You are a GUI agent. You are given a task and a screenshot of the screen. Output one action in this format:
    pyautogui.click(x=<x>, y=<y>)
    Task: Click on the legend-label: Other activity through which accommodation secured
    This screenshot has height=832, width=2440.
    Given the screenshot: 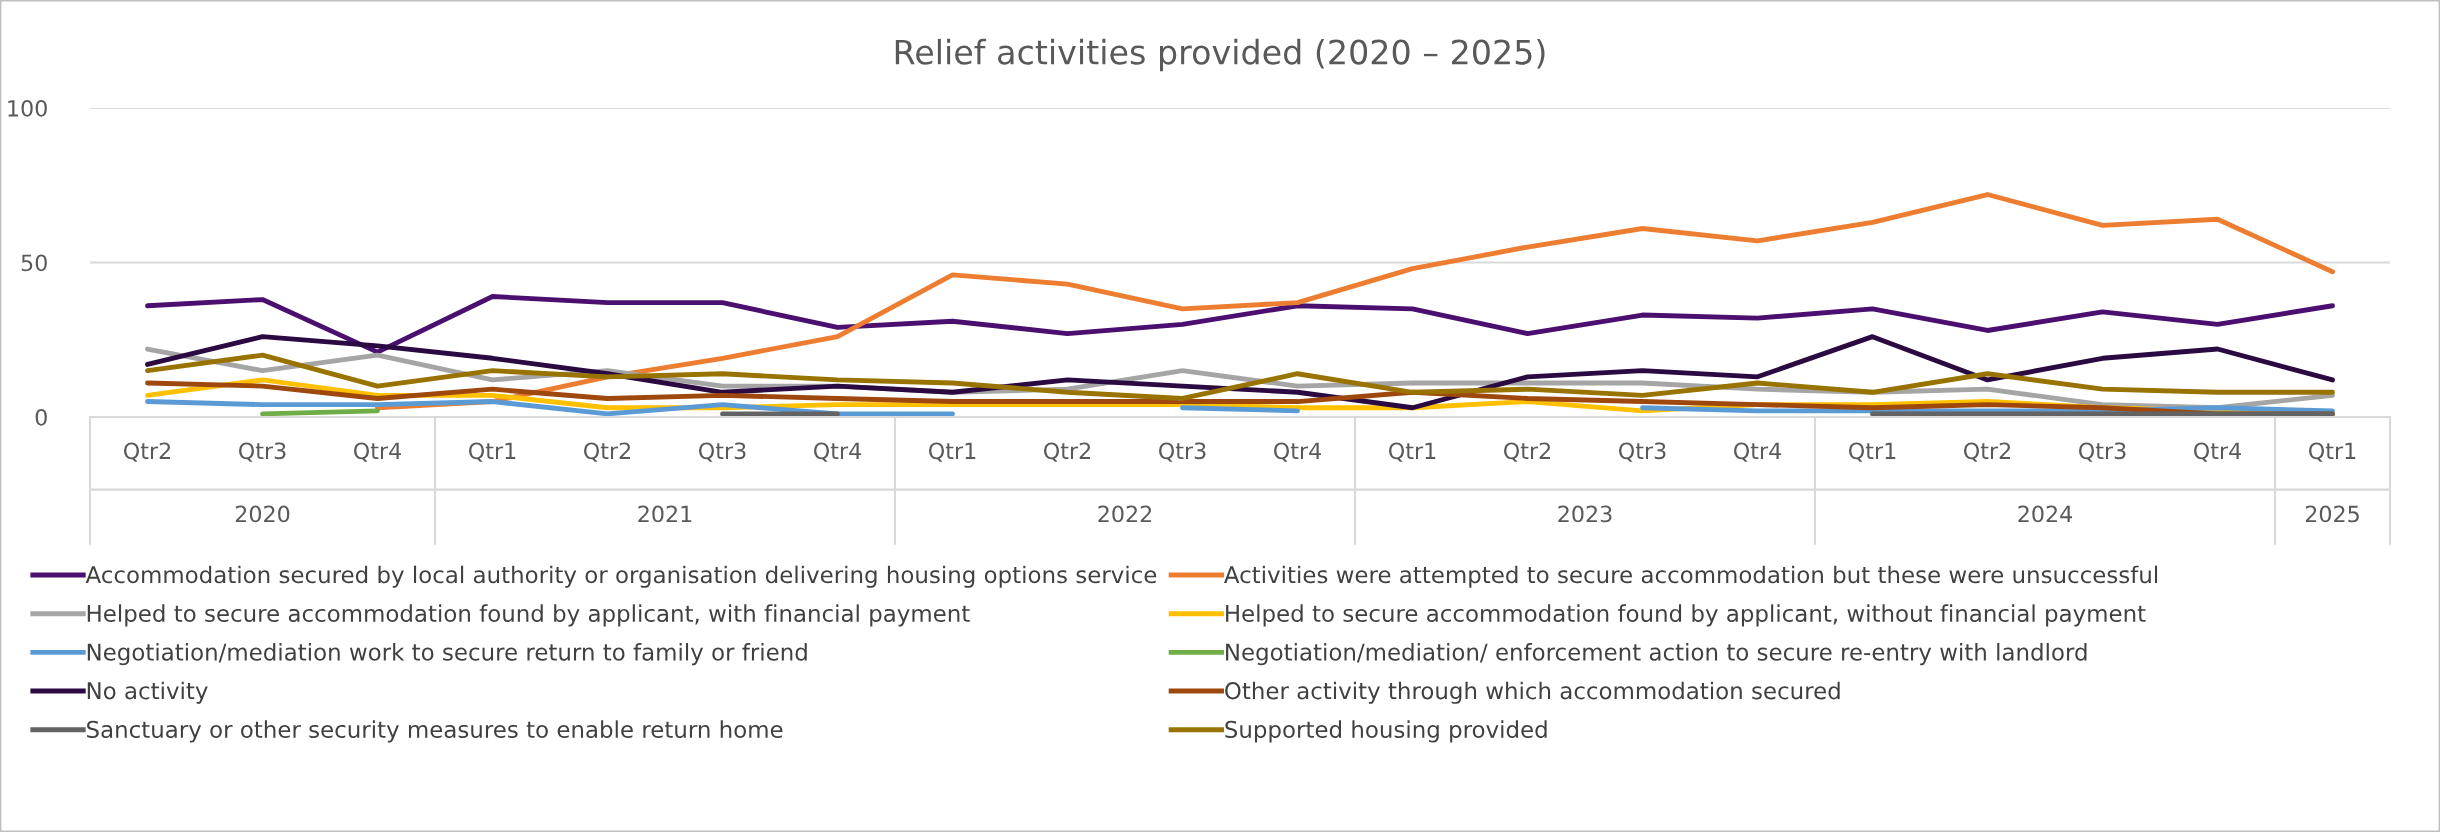 What is the action you would take?
    pyautogui.click(x=1532, y=692)
    